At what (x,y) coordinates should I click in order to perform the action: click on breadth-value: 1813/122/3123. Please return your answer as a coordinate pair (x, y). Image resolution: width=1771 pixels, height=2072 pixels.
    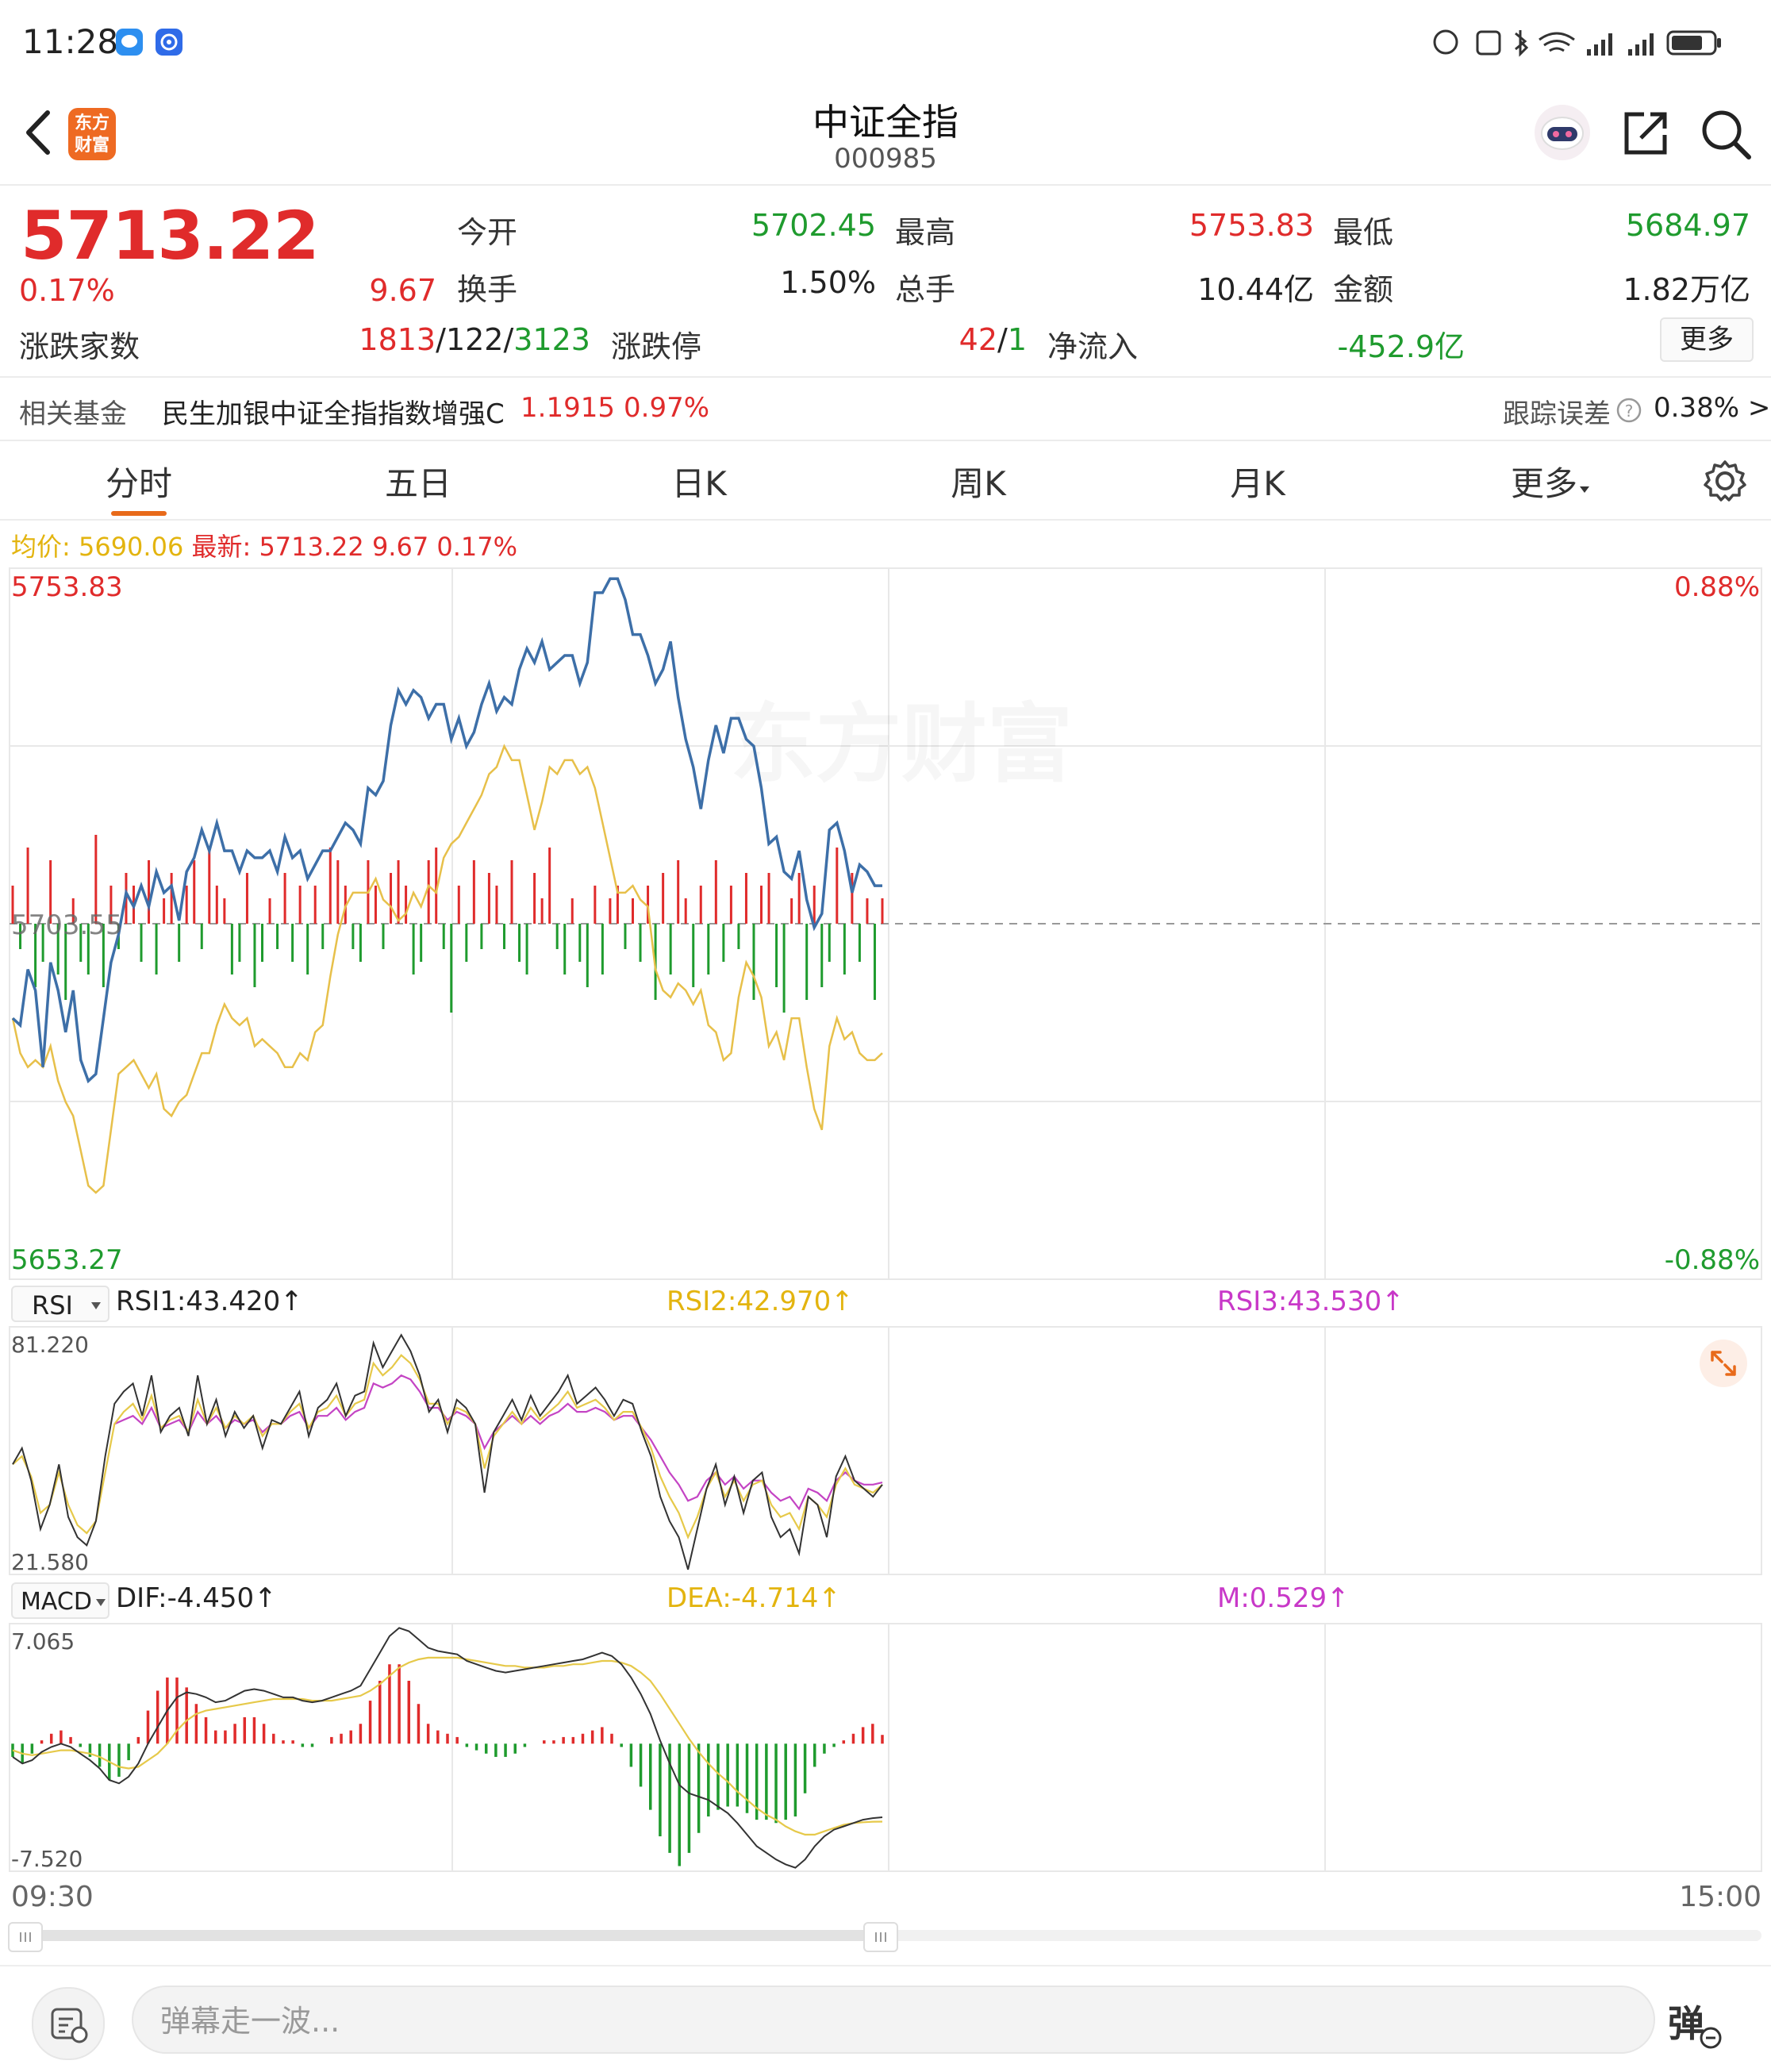
    Looking at the image, I should click on (454, 339).